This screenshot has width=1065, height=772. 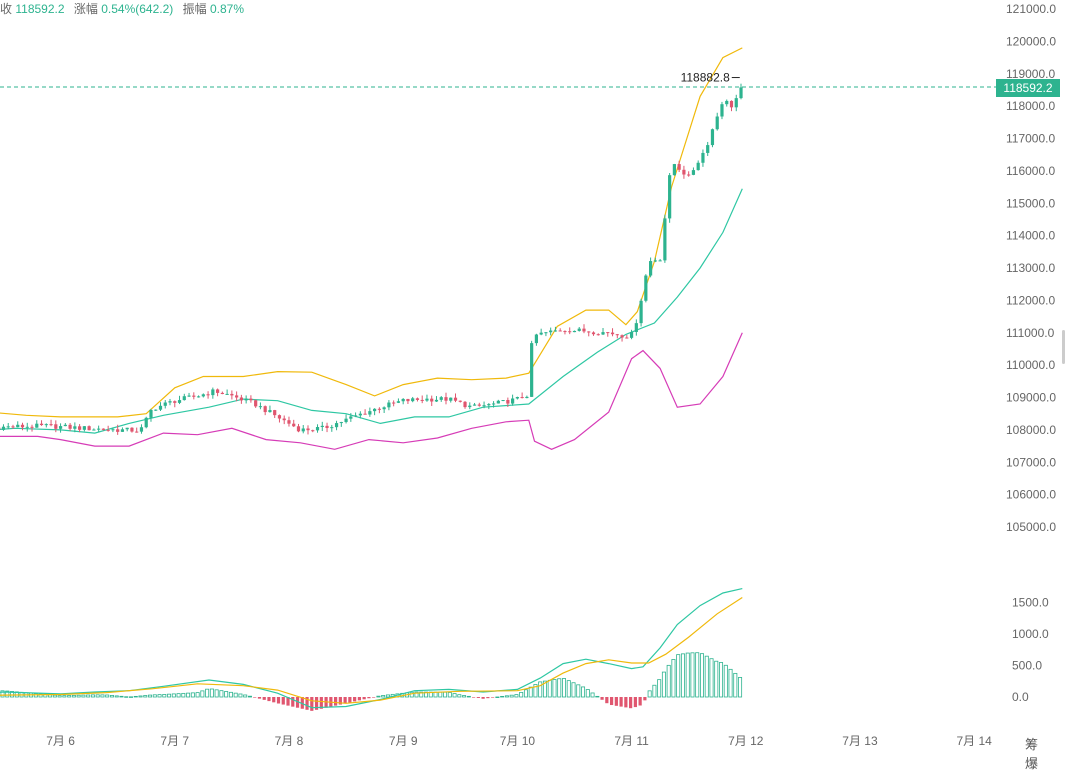 I want to click on macd-tick-label: 1000.0, so click(x=1030, y=634).